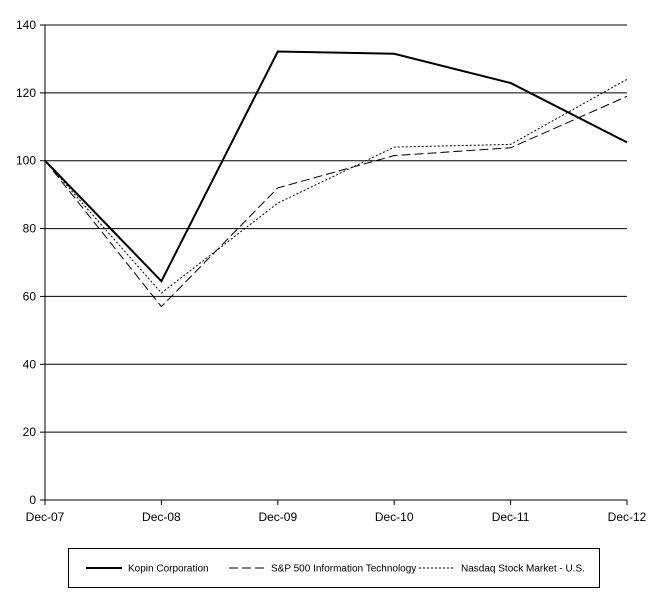 This screenshot has height=599, width=657. I want to click on x-tick-label: Dec-10, so click(394, 517).